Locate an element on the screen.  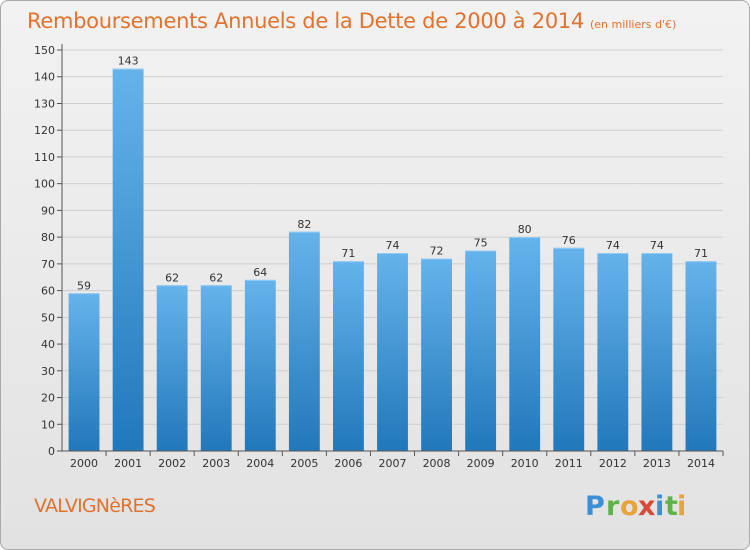
logo-letter: r is located at coordinates (613, 506).